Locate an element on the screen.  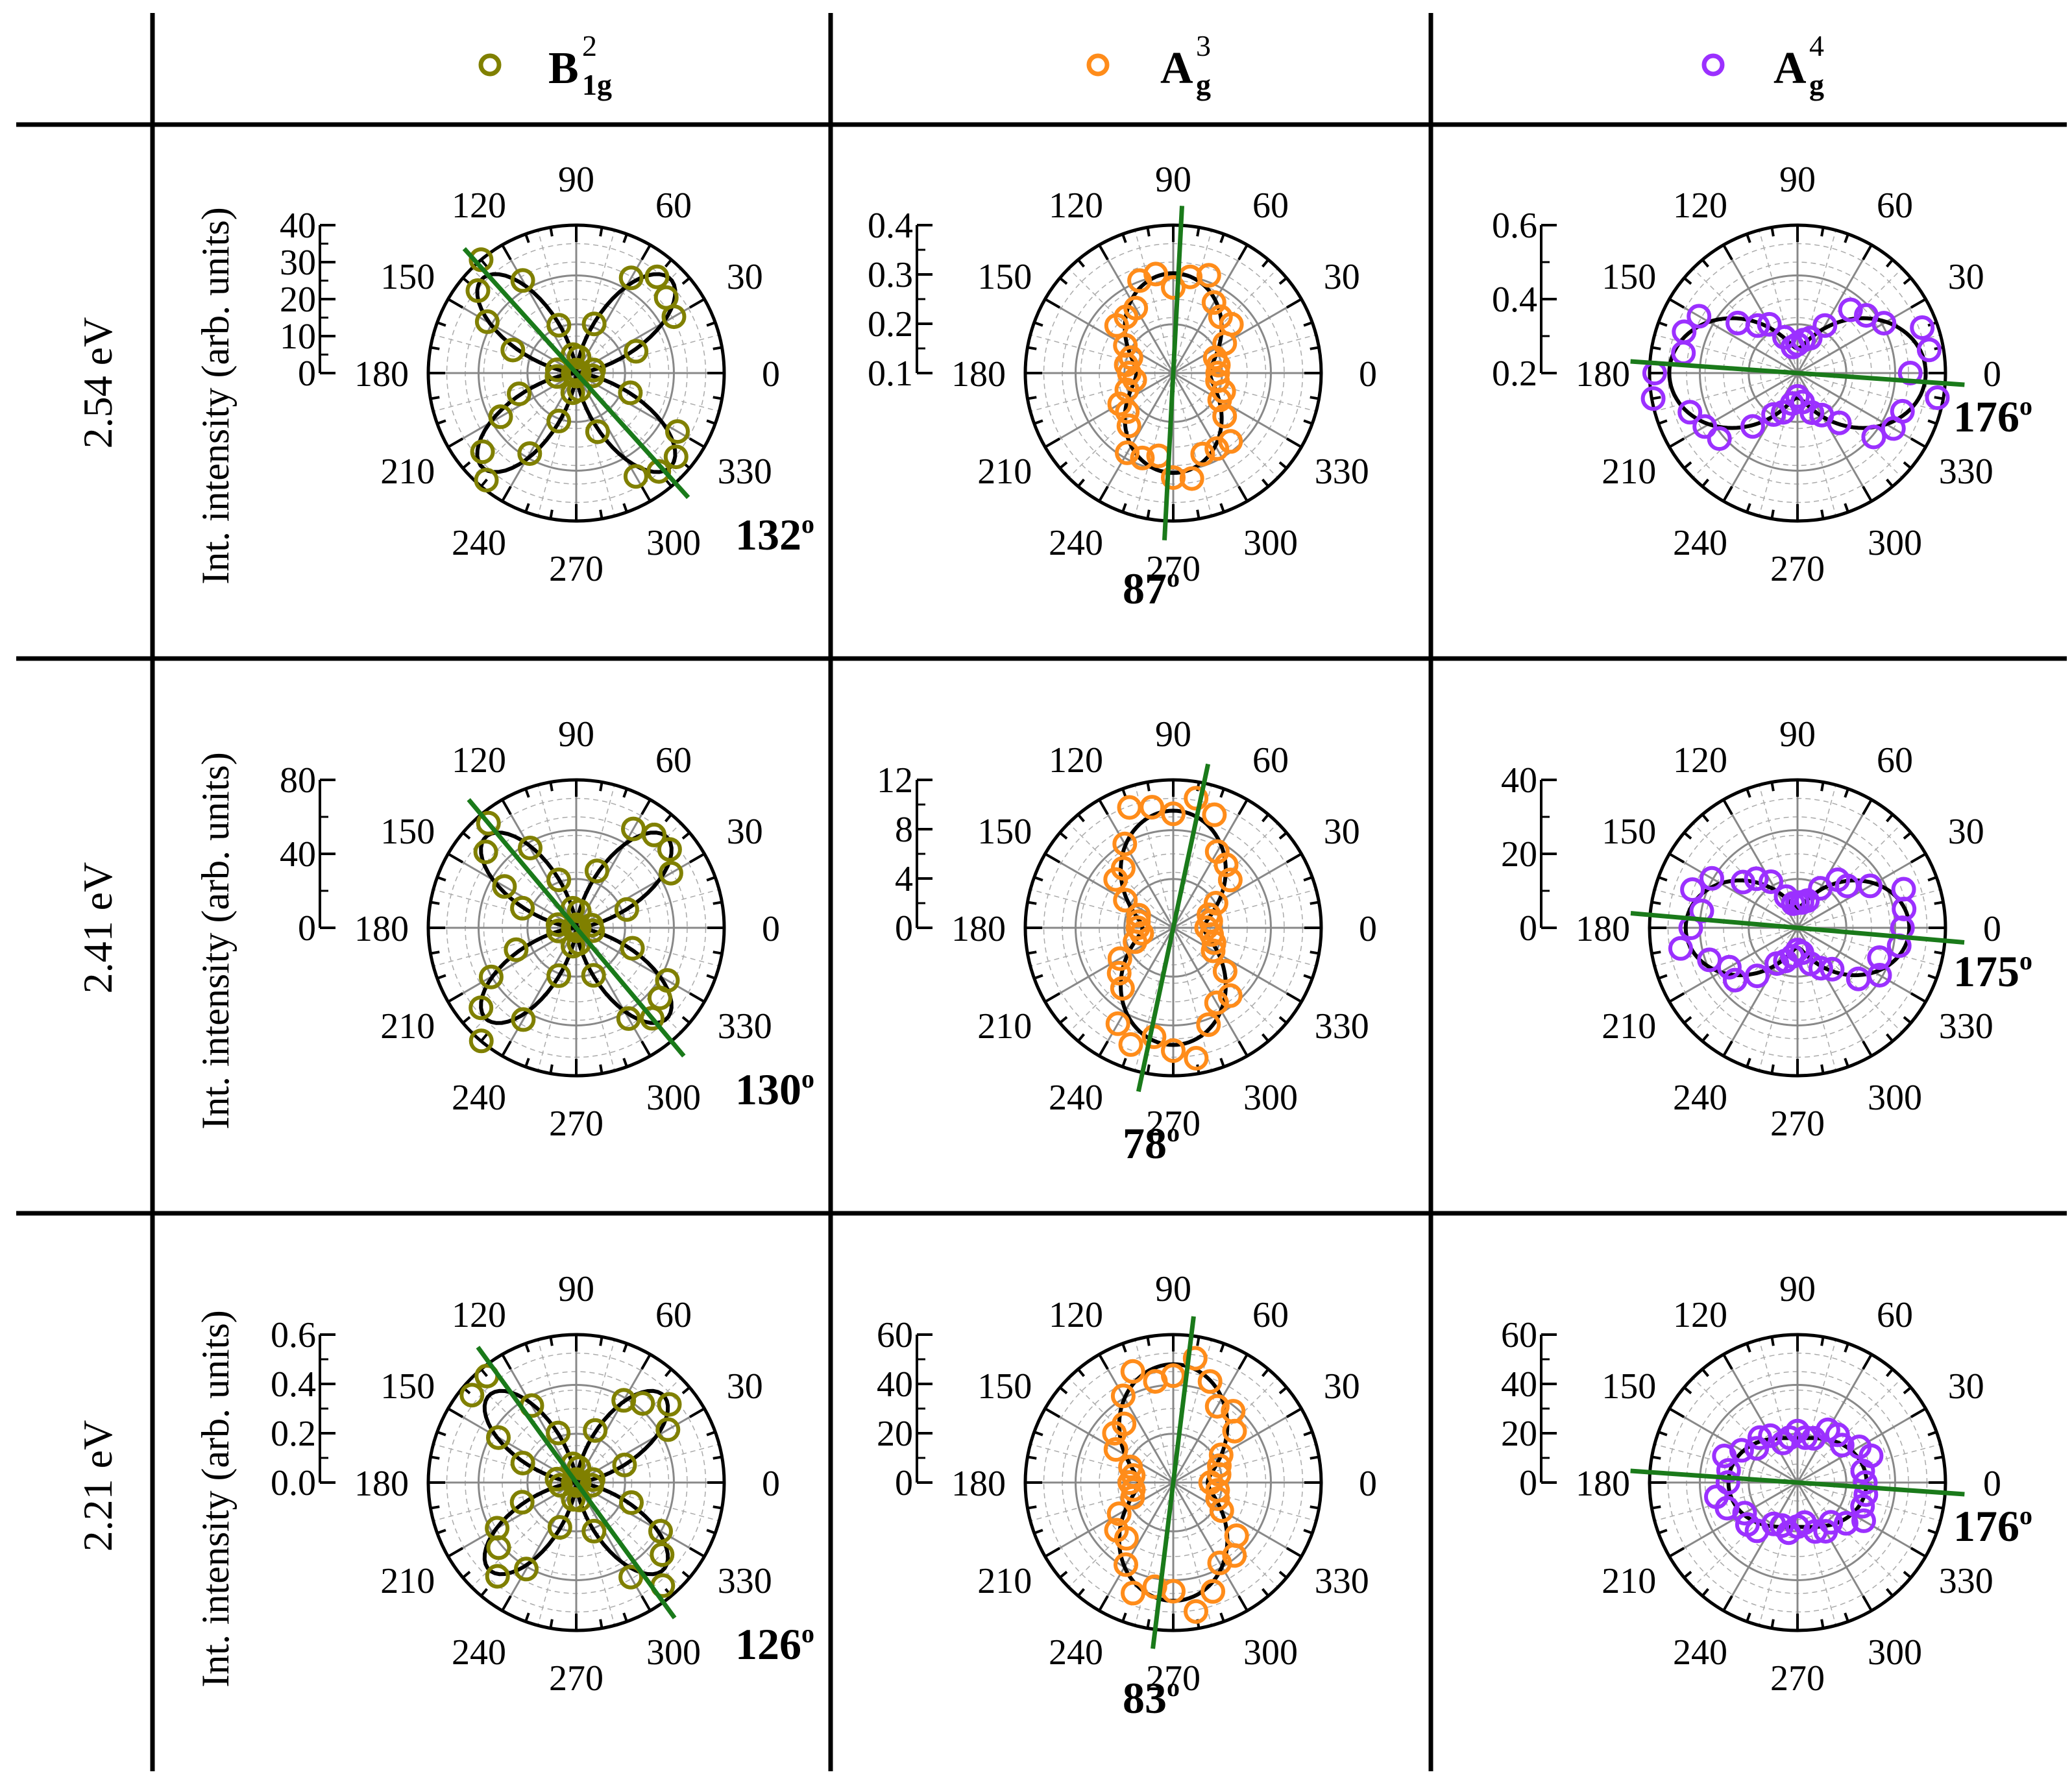
axis-angle-label: 78o is located at coordinates (1151, 1143).